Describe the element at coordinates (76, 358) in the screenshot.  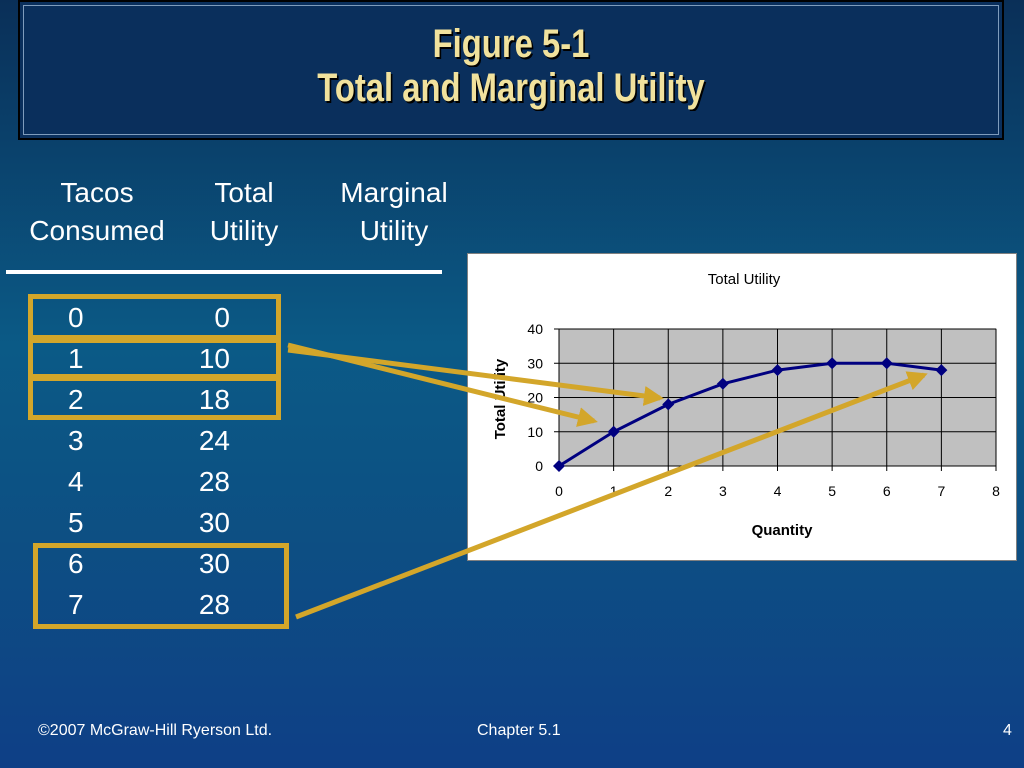
I see `quantity-cell: 1` at that location.